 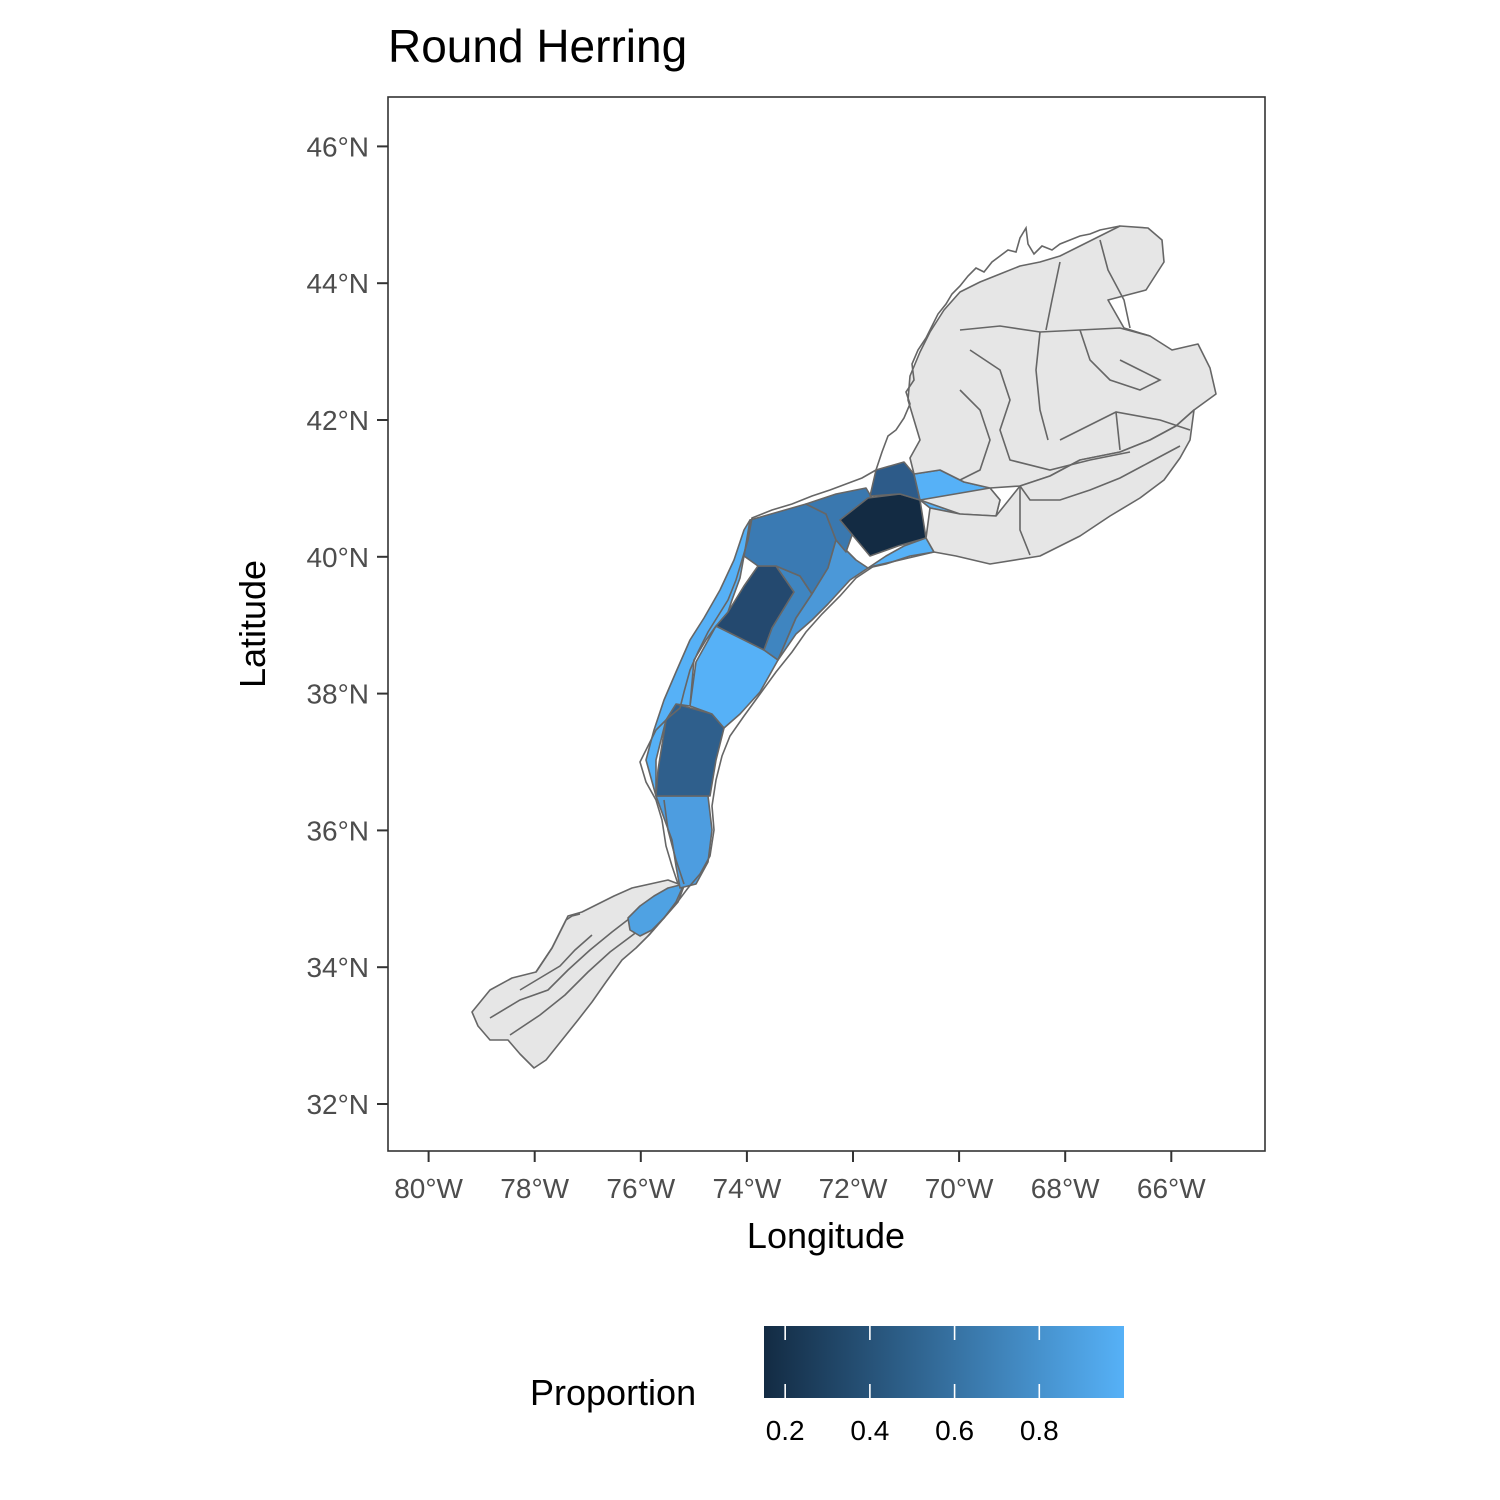 I want to click on x-tick-label: 80°W, so click(x=428, y=1188).